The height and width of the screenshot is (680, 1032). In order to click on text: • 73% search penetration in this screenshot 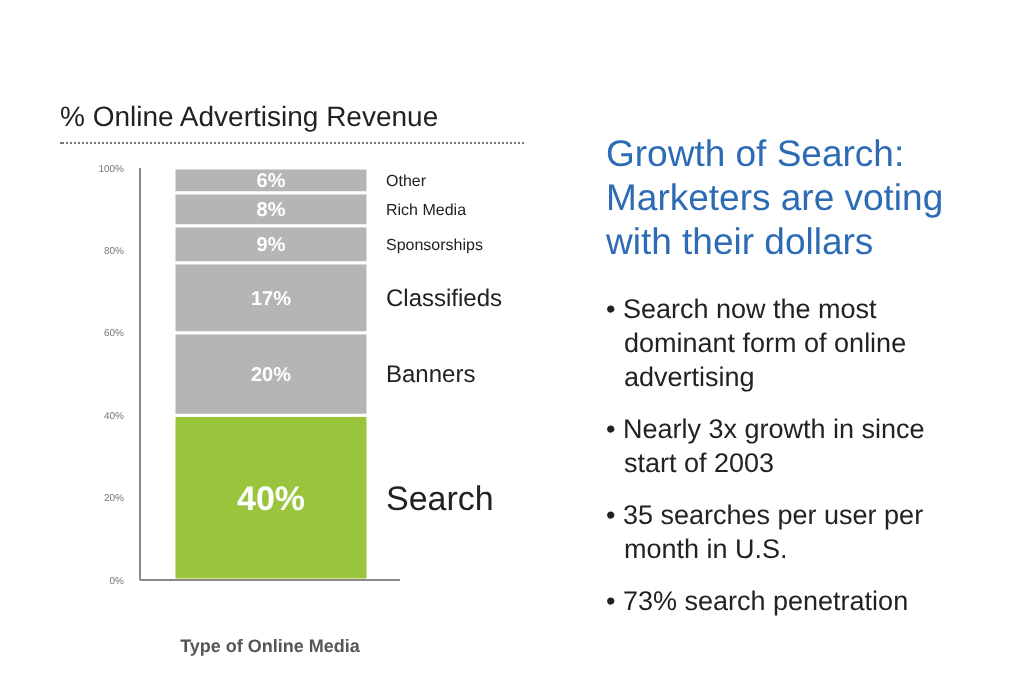, I will do `click(758, 601)`.